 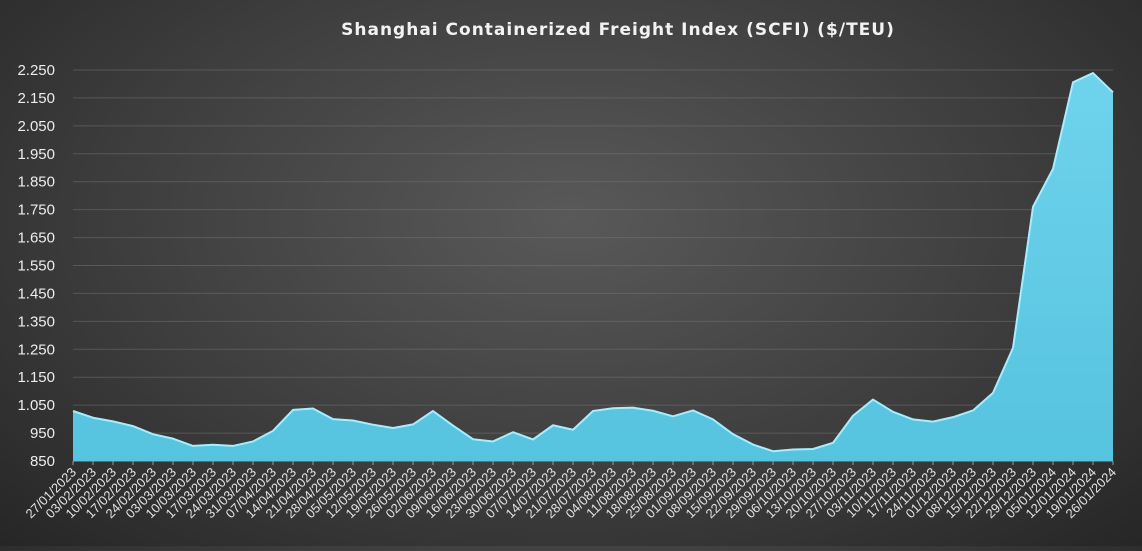 What do you see at coordinates (36, 182) in the screenshot?
I see `y-tick-label: 1.850` at bounding box center [36, 182].